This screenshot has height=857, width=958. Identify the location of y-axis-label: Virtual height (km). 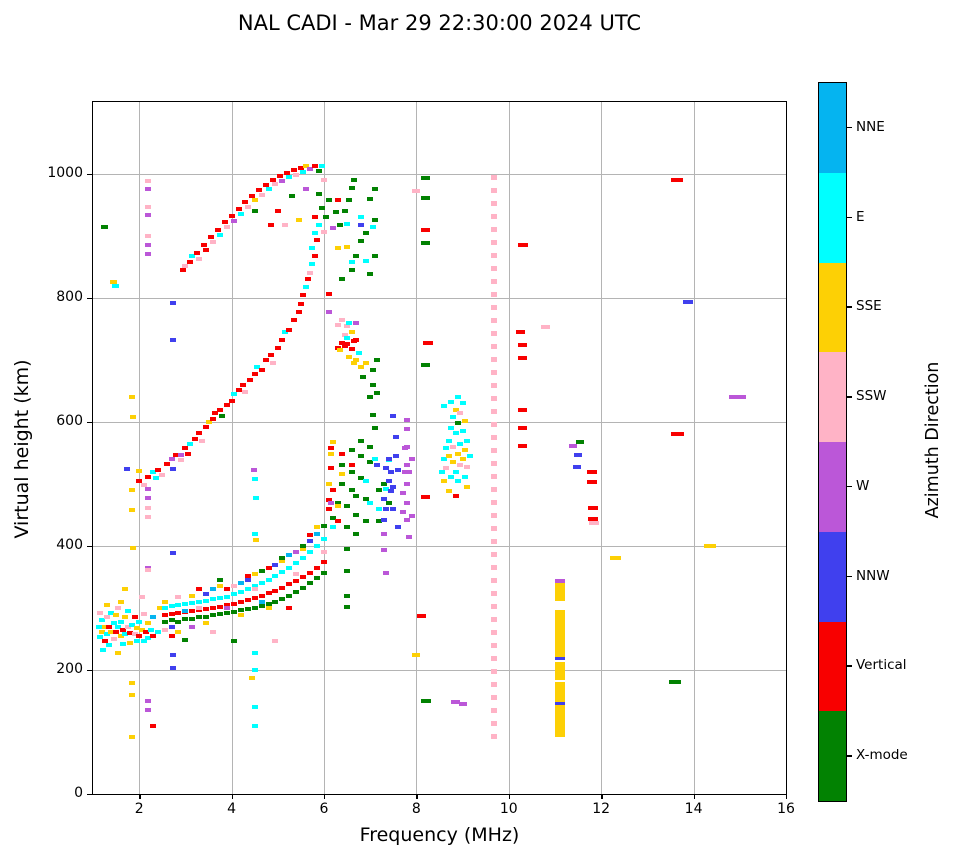
(22, 449).